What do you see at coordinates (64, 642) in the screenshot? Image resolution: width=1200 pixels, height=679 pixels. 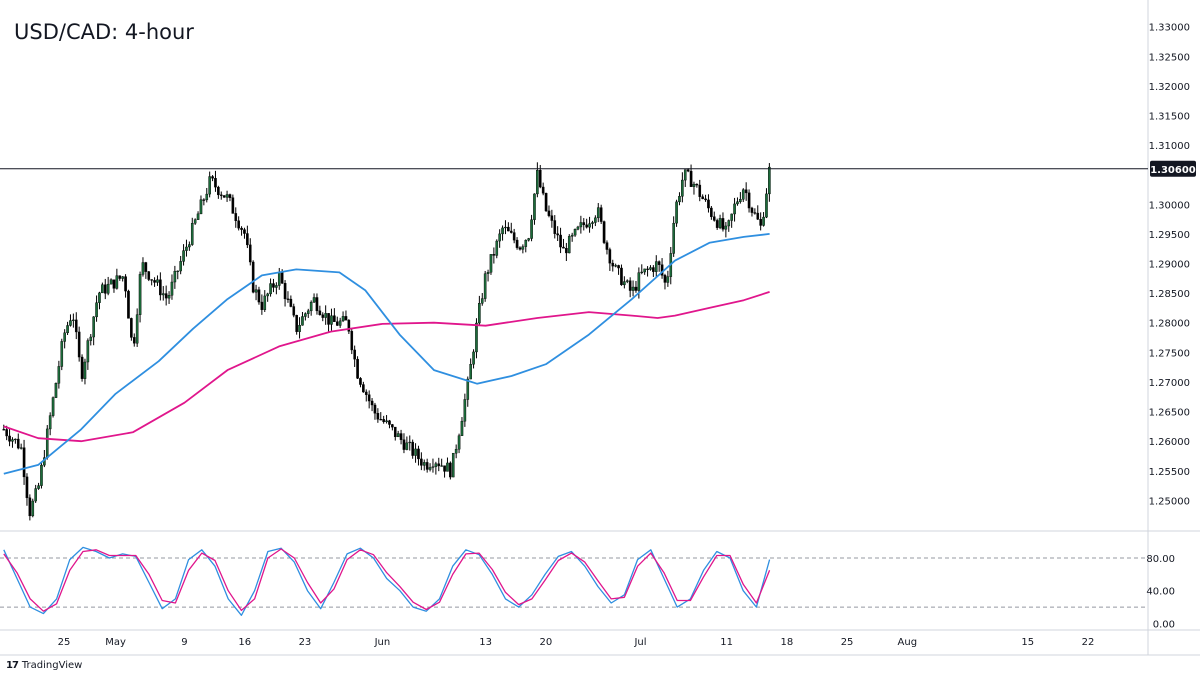 I see `time-tick-label: 25` at bounding box center [64, 642].